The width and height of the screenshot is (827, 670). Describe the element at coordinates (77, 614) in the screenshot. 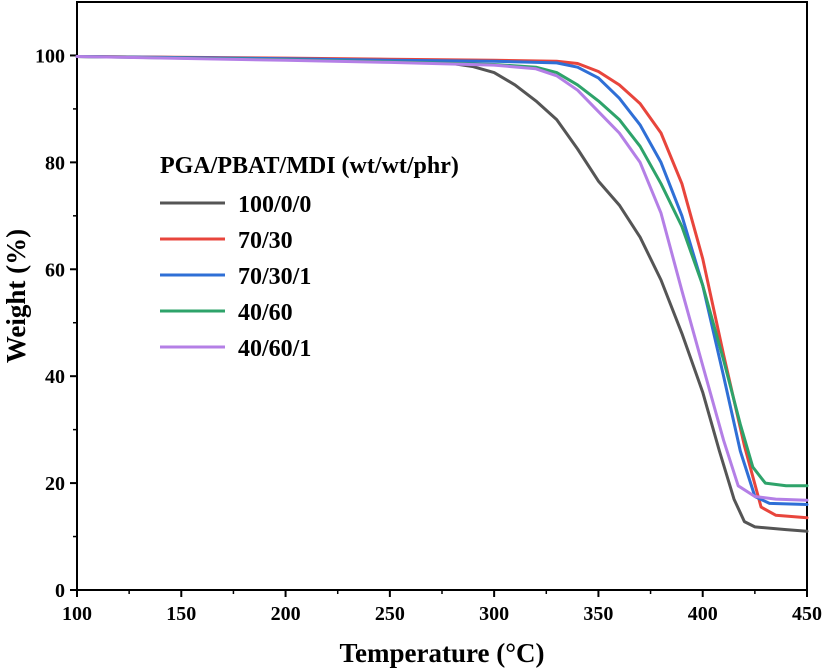

I see `x-tick-label: 100` at that location.